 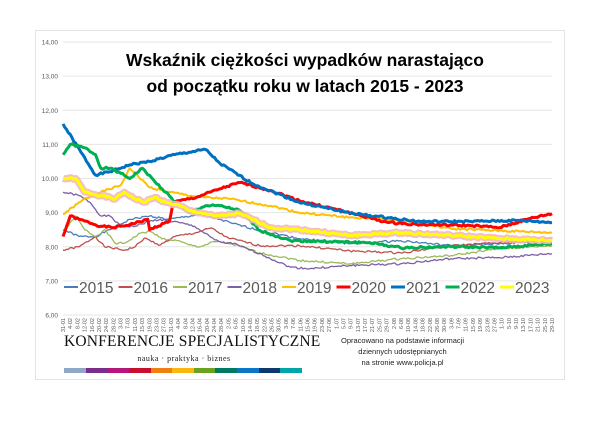 What do you see at coordinates (402, 340) in the screenshot?
I see `source-note-line1: Opracowano na podstawie informacji` at bounding box center [402, 340].